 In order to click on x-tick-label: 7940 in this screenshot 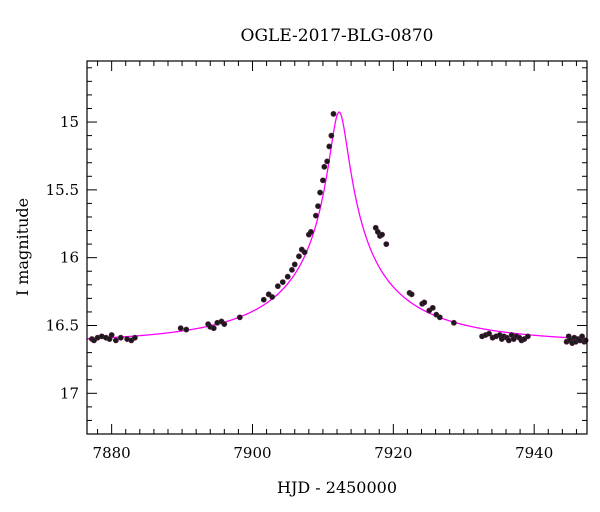, I will do `click(534, 453)`.